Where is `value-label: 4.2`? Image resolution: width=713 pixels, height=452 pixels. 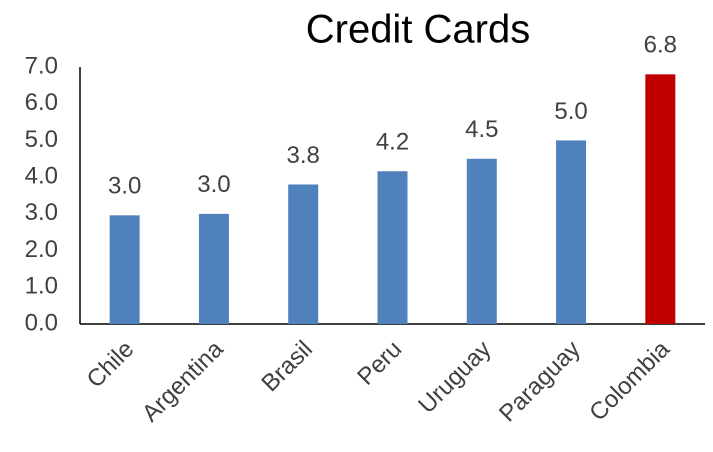
value-label: 4.2 is located at coordinates (392, 142).